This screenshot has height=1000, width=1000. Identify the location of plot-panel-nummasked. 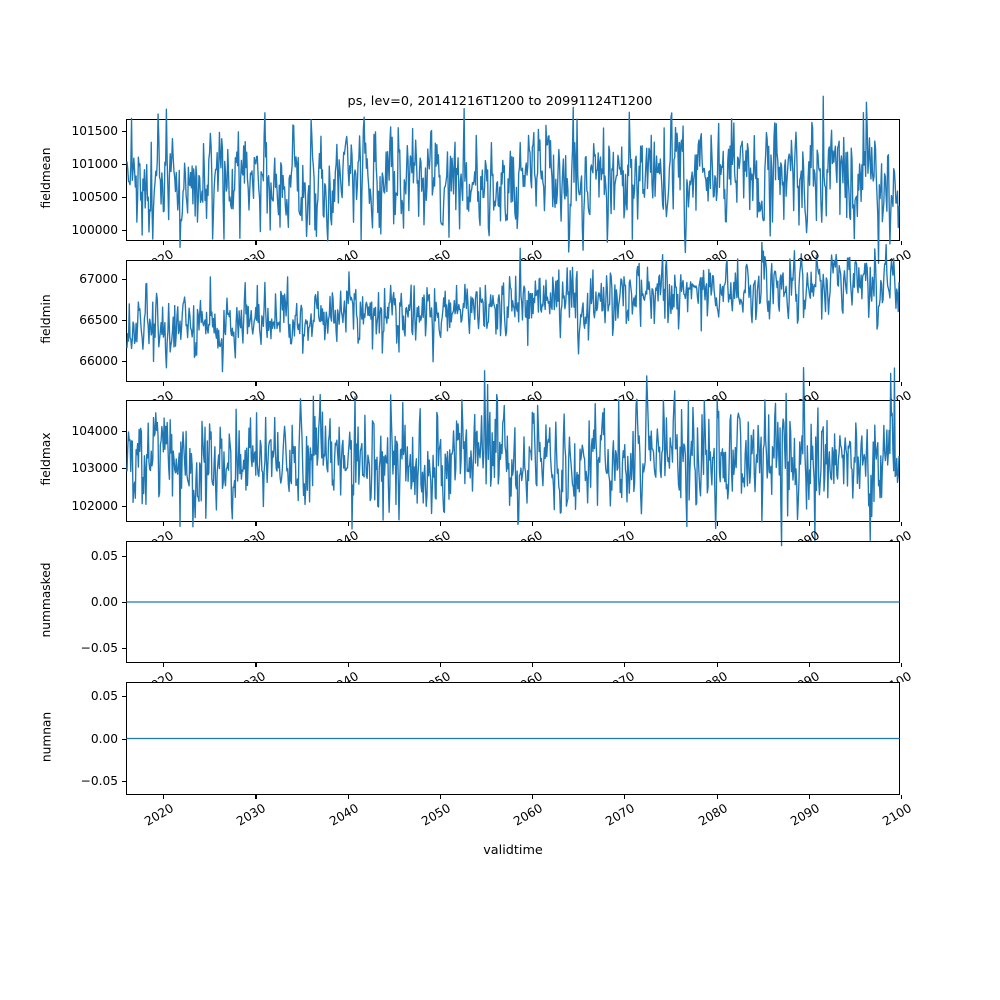
(513, 602).